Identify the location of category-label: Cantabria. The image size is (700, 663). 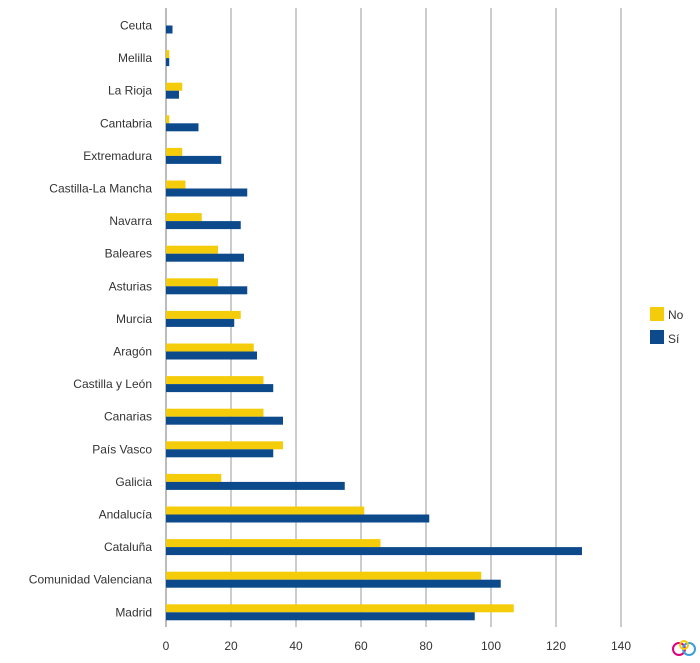
(126, 123).